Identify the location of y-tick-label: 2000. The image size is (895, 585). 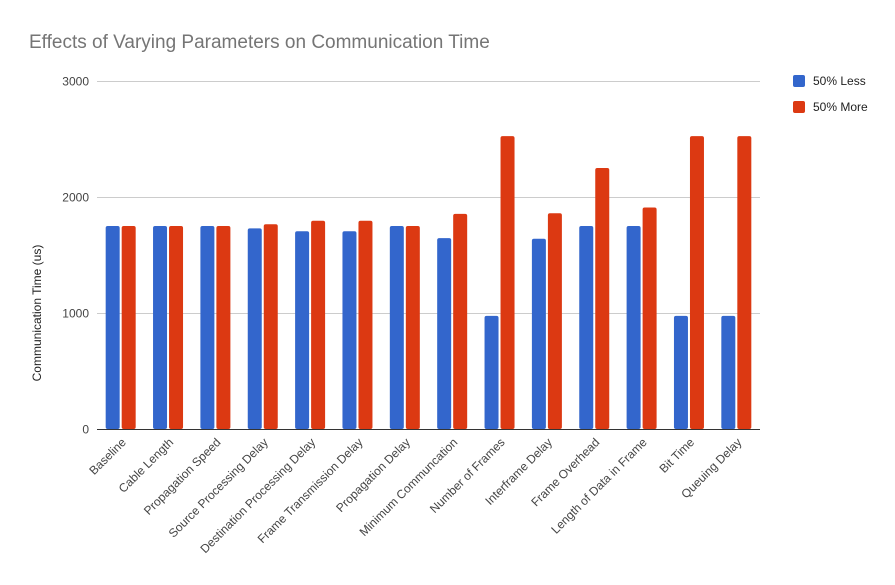
(75, 198).